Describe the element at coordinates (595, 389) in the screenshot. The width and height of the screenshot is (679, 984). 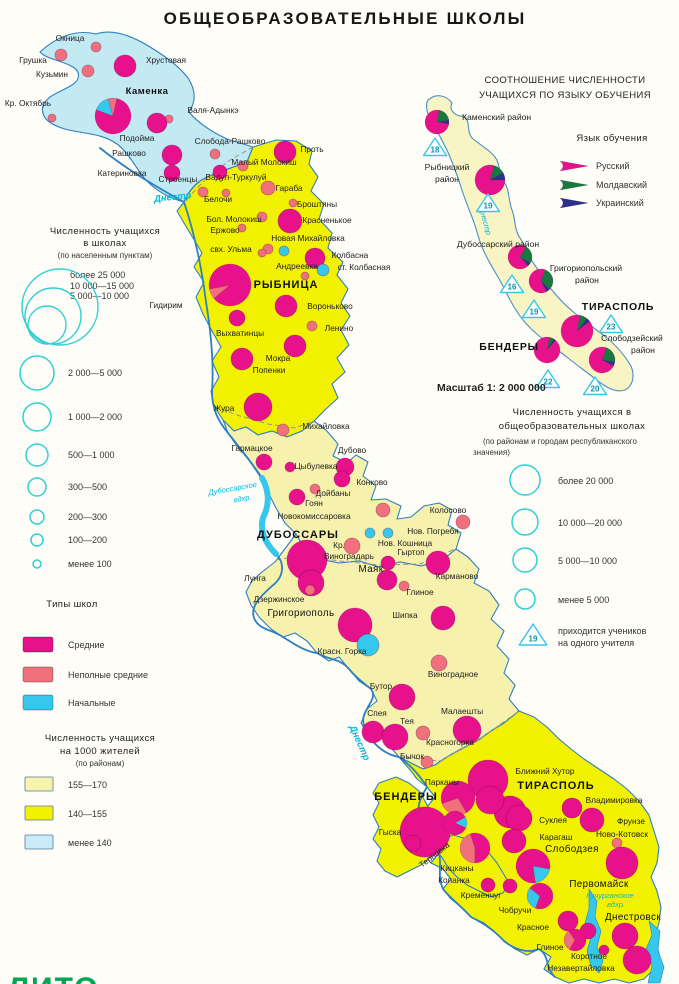
I see `ratio-triangle-value: 20` at that location.